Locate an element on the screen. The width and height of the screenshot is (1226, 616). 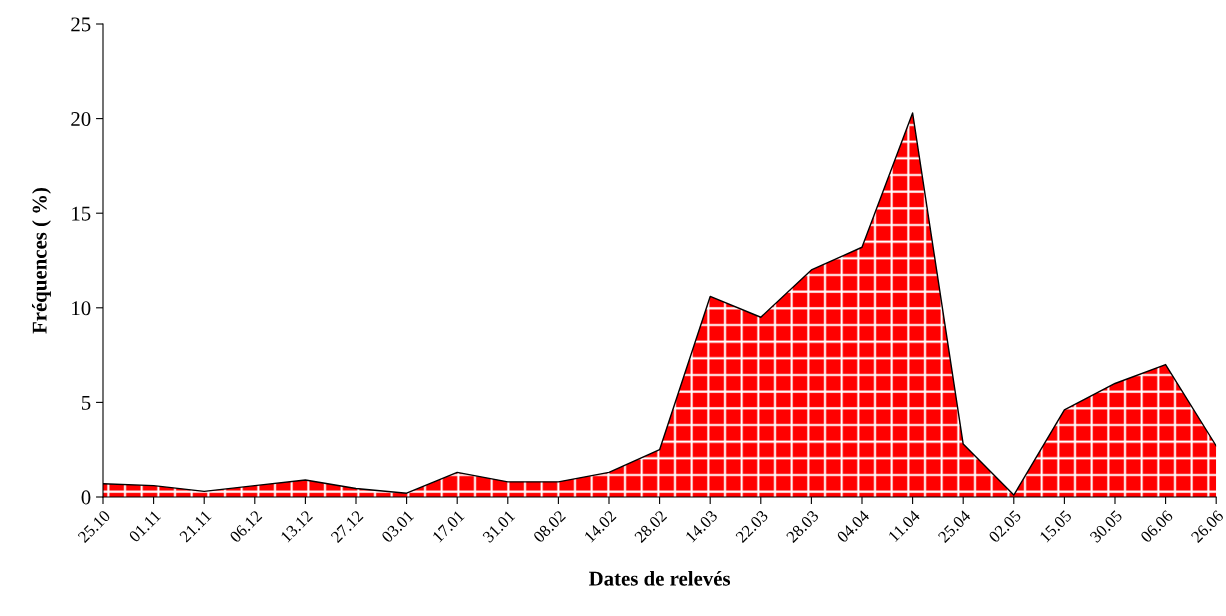
y-tick-label: 20 is located at coordinates (81, 119).